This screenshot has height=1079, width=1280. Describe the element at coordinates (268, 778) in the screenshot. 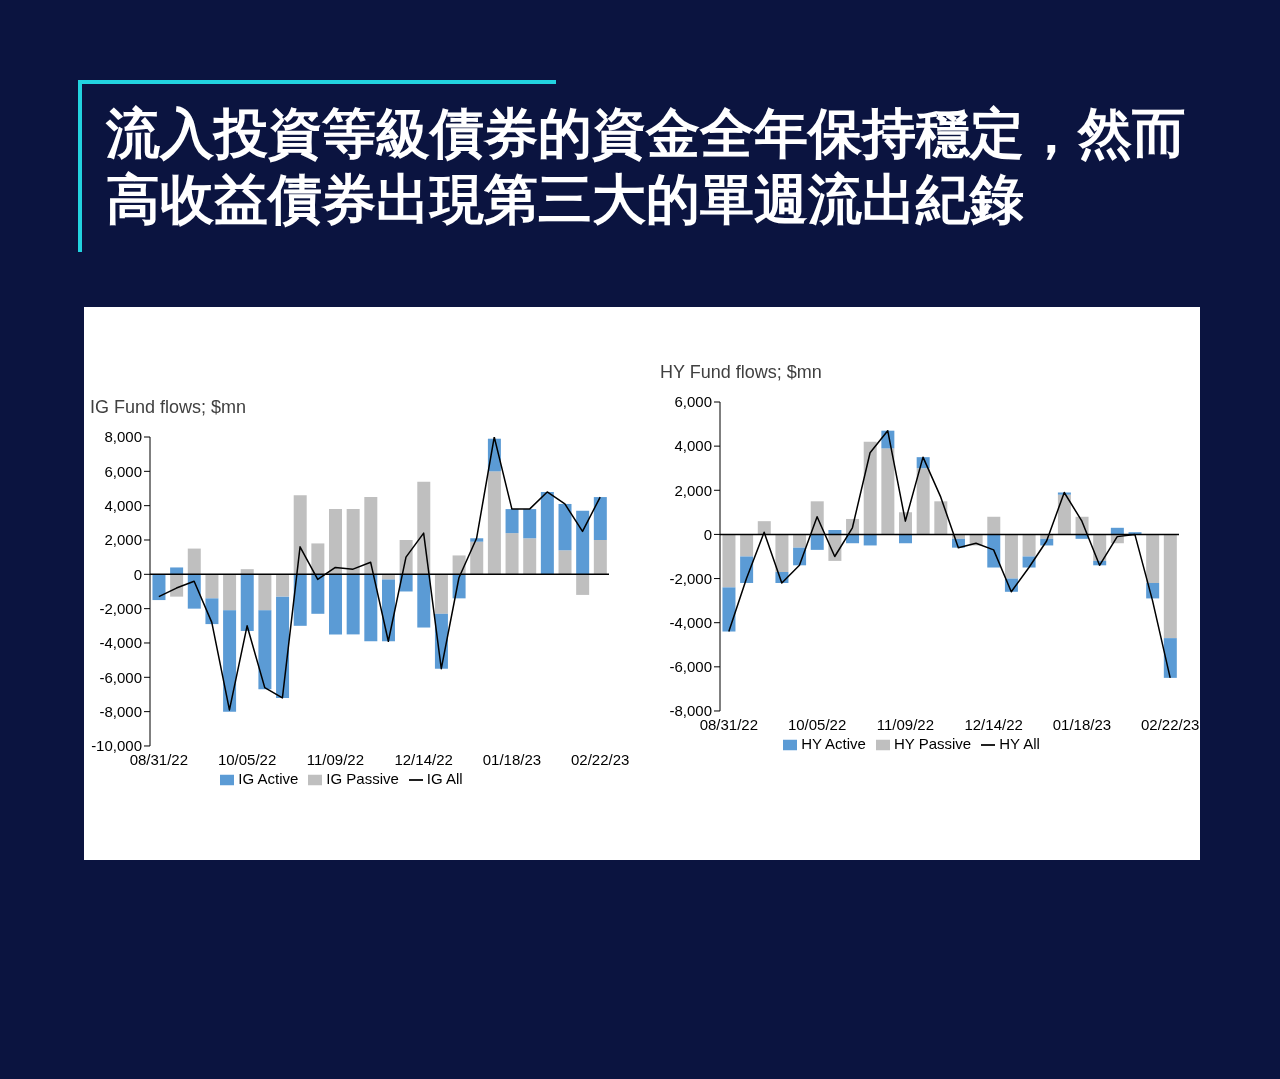

I see `legend-label: IG Active` at that location.